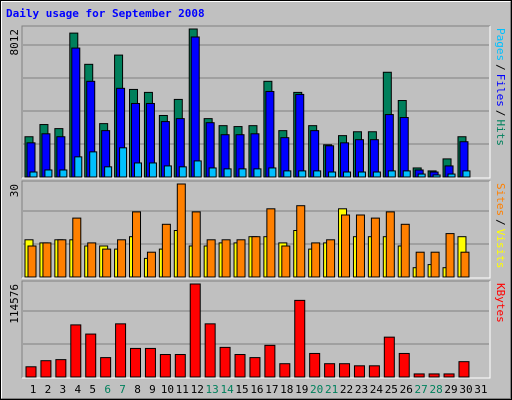 The image size is (512, 400). I want to click on x-tick-label: 25, so click(391, 389).